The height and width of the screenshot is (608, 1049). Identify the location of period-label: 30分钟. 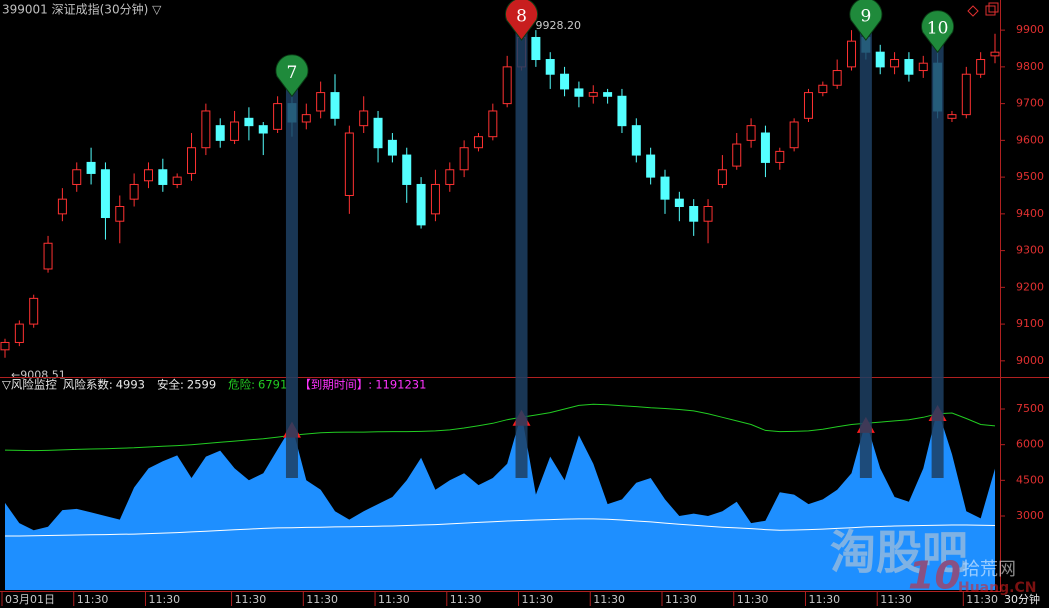
(1022, 599).